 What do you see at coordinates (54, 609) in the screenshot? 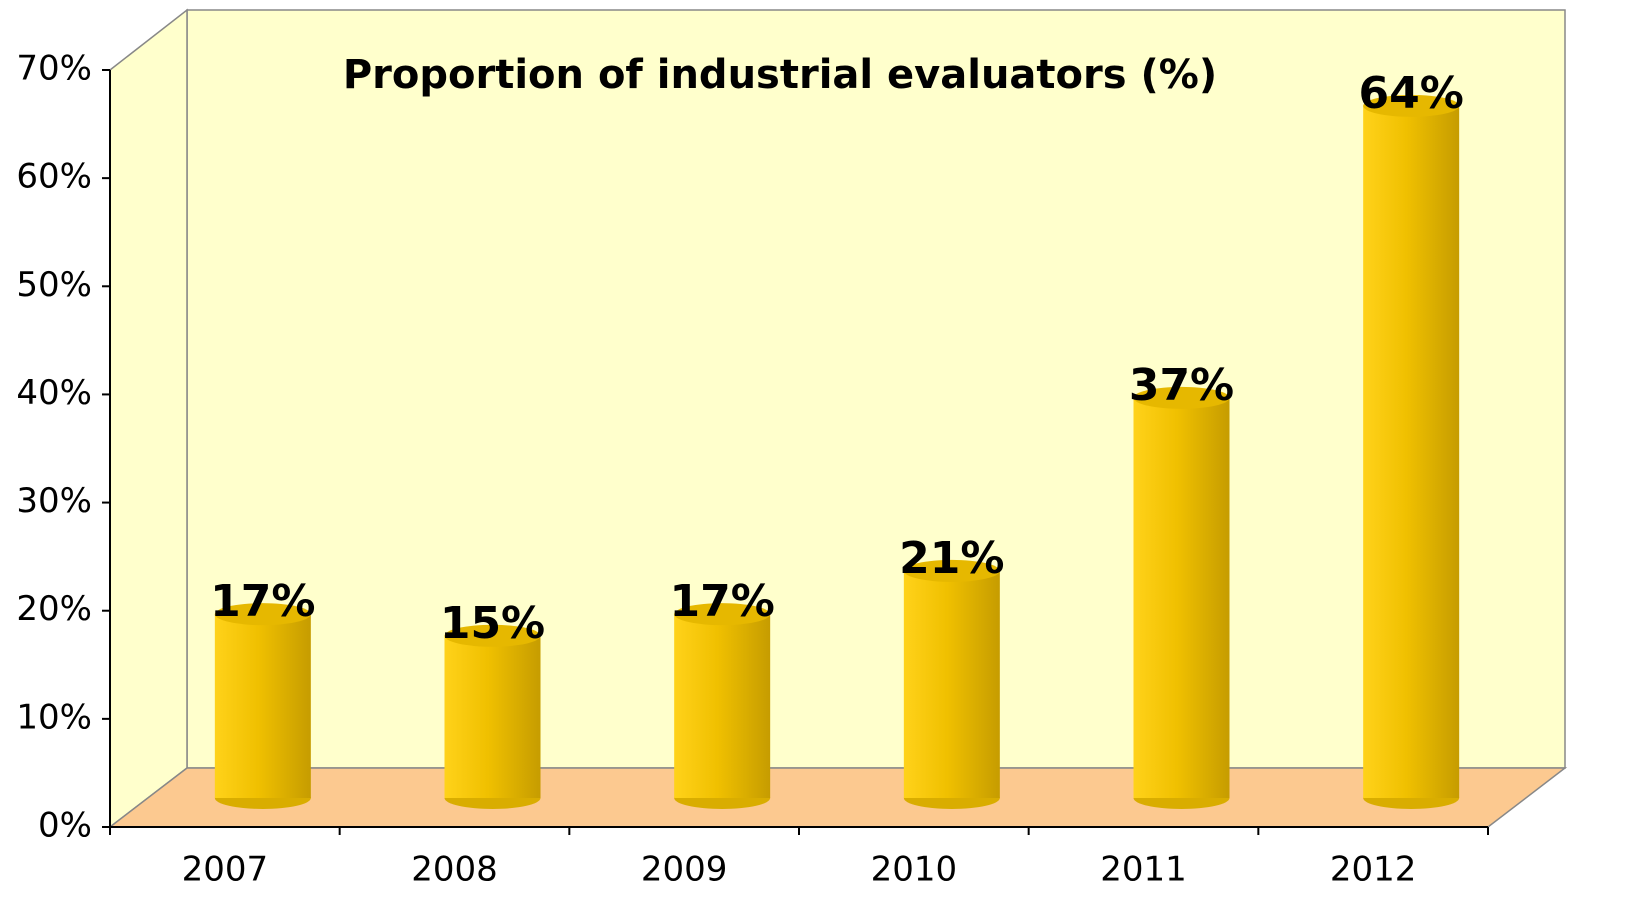
I see `y-tick-label: 20%` at bounding box center [54, 609].